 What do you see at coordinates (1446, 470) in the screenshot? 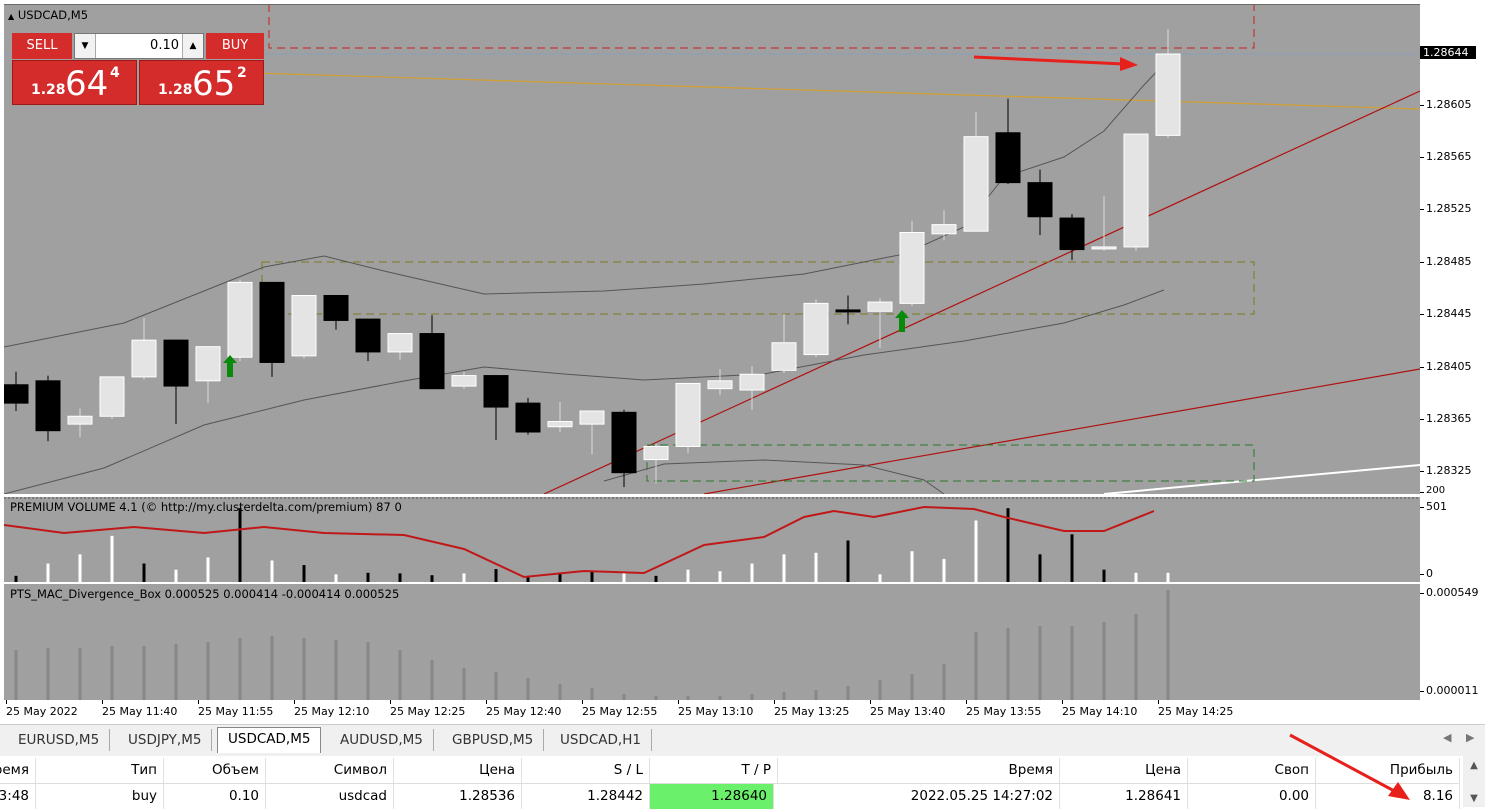
I see `price-tick: 1.28325` at bounding box center [1446, 470].